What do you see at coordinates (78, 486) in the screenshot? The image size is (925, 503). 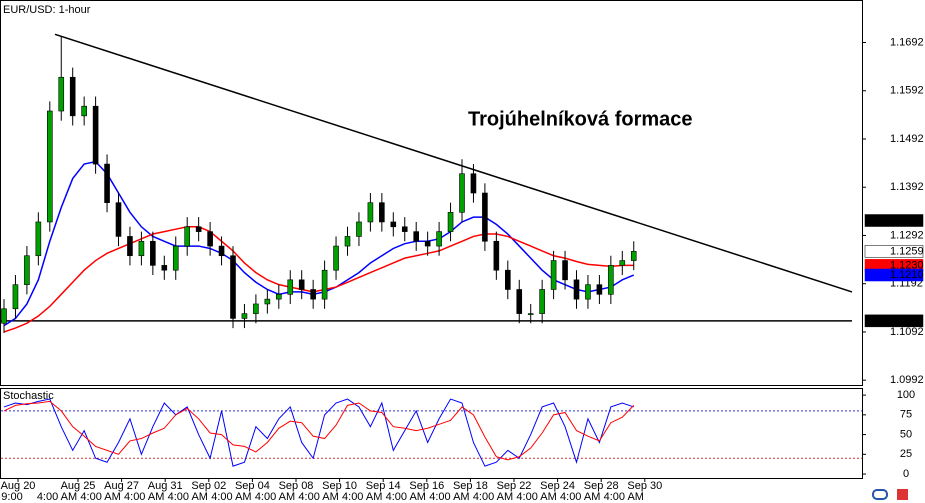 I see `x-date-label: Aug 25` at bounding box center [78, 486].